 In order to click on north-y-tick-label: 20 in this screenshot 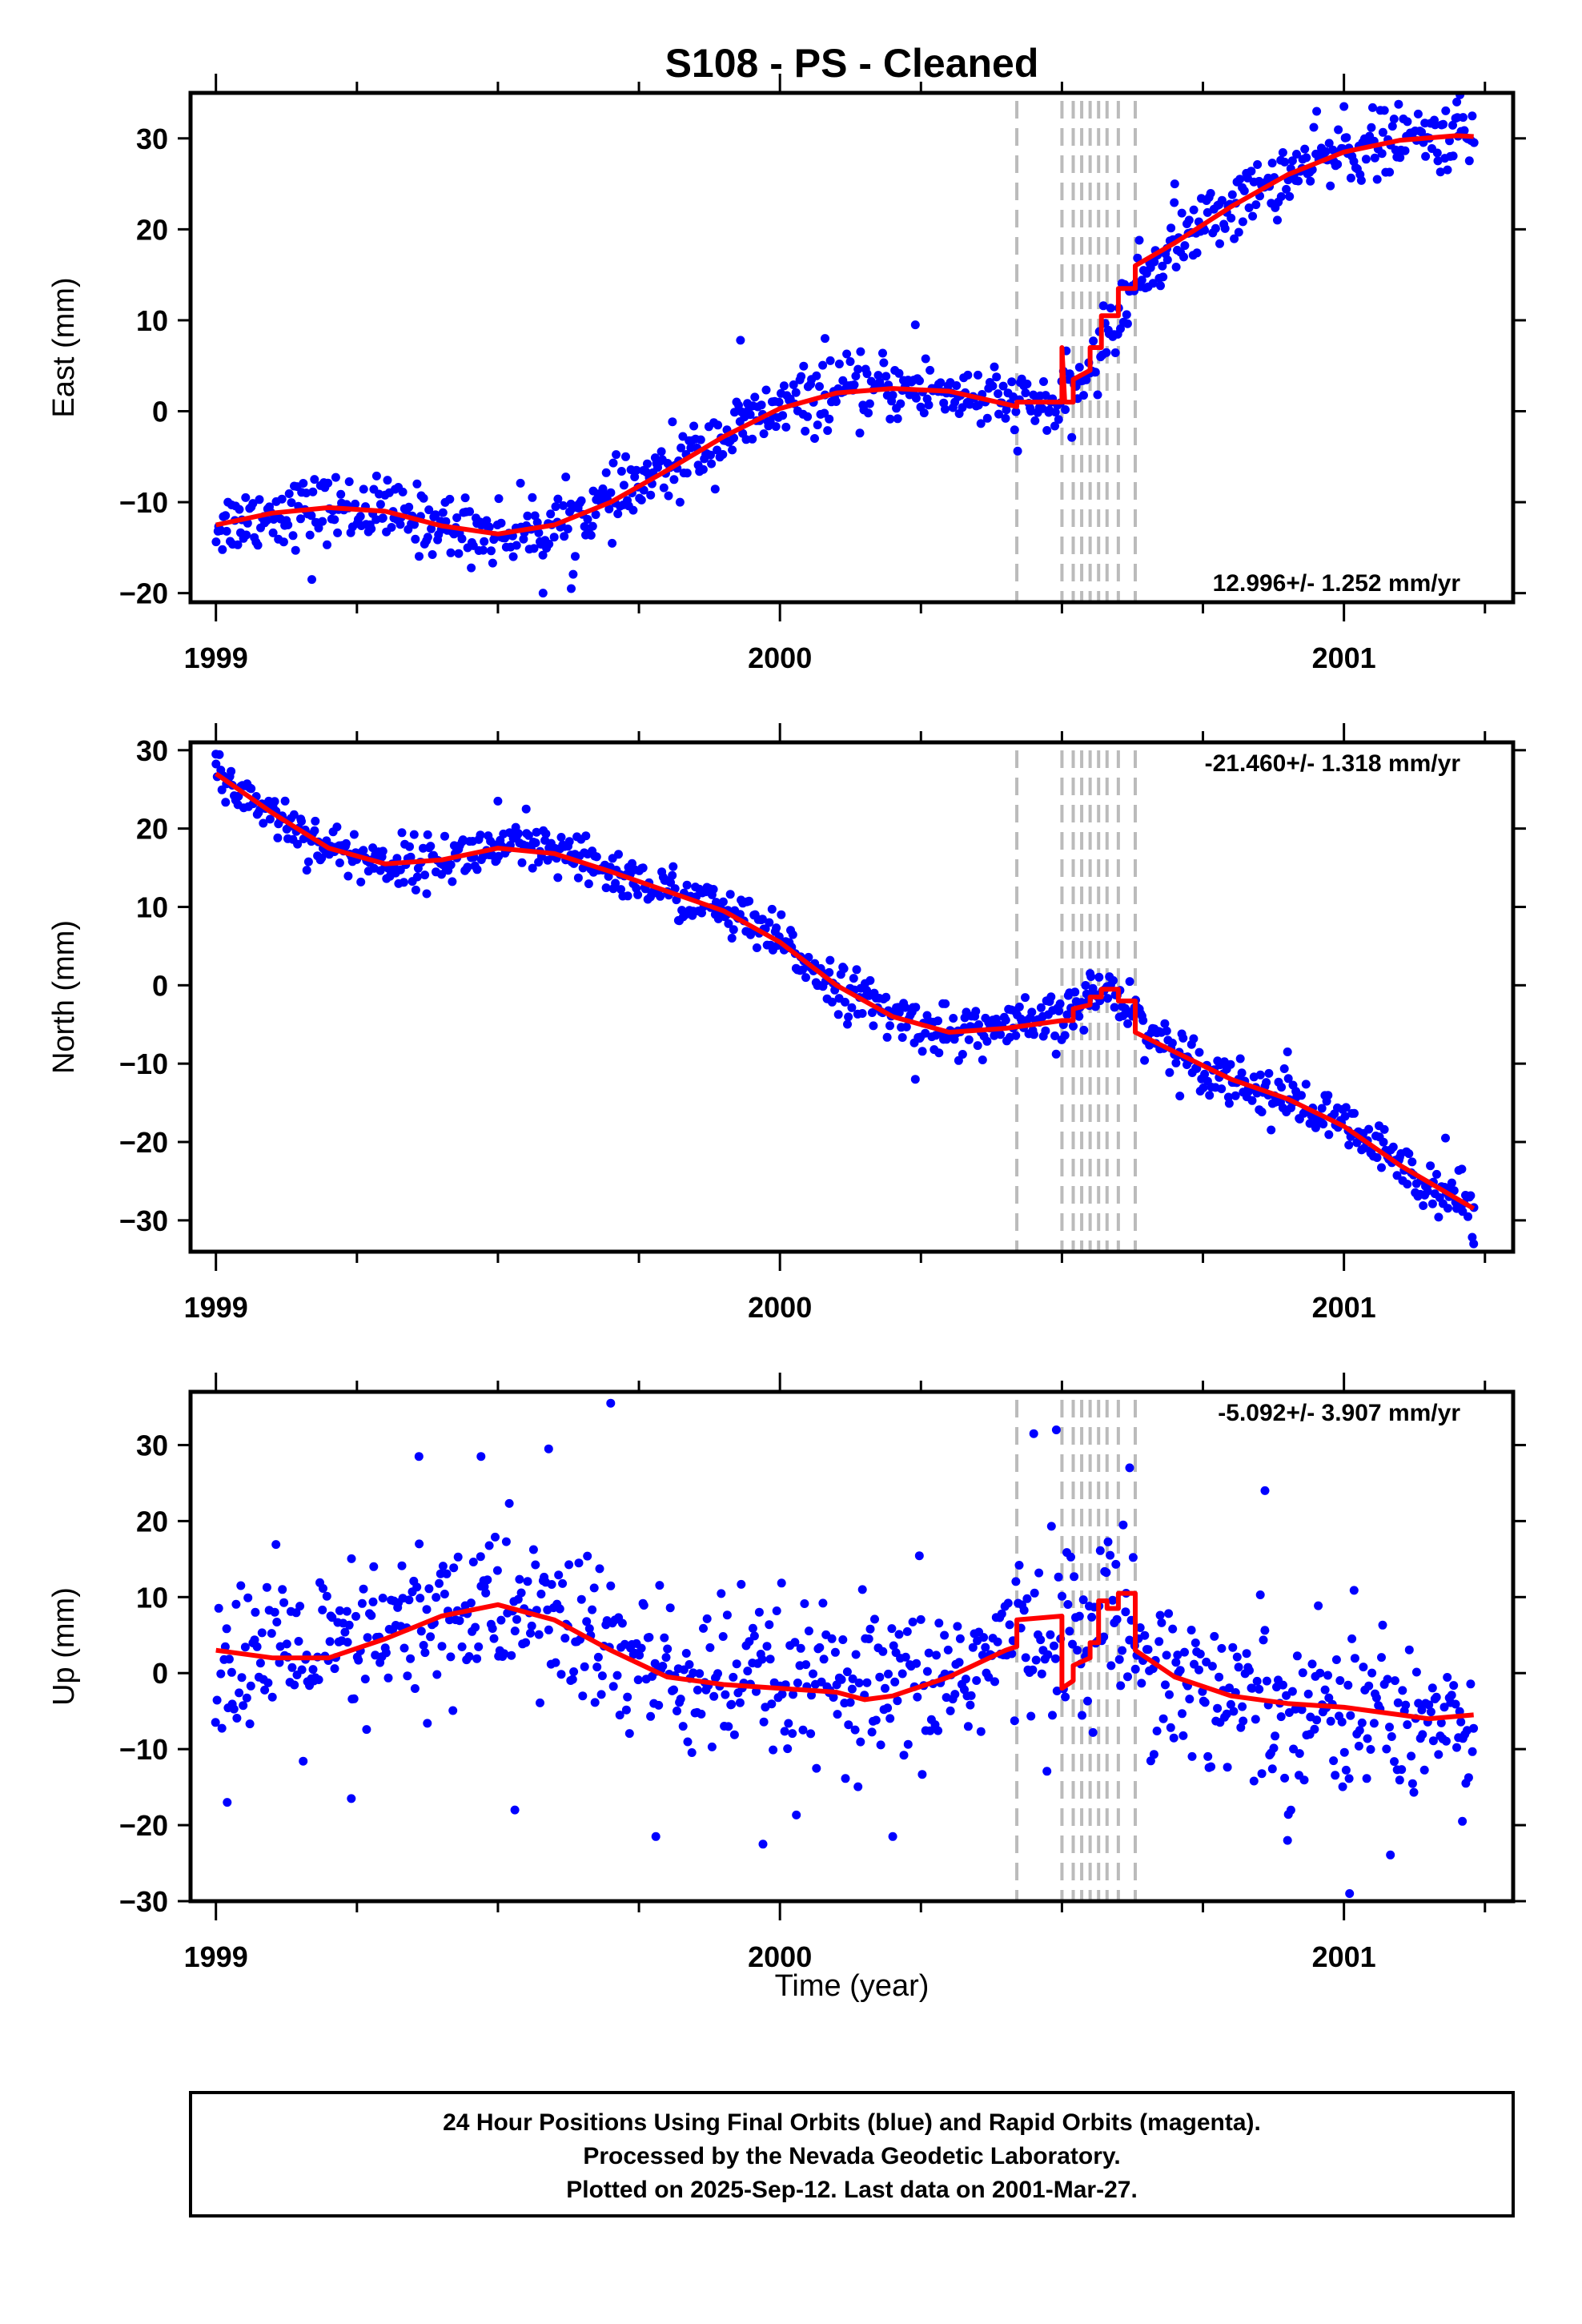, I will do `click(152, 829)`.